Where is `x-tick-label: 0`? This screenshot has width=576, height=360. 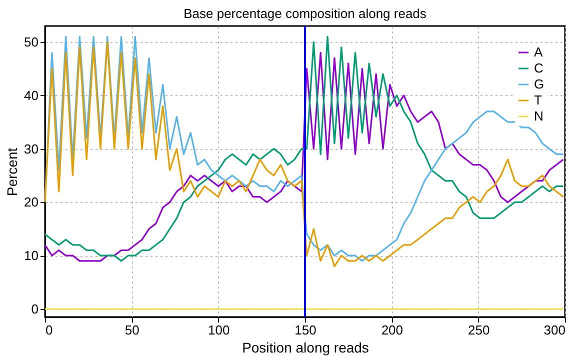
x-tick-label: 0 is located at coordinates (49, 330).